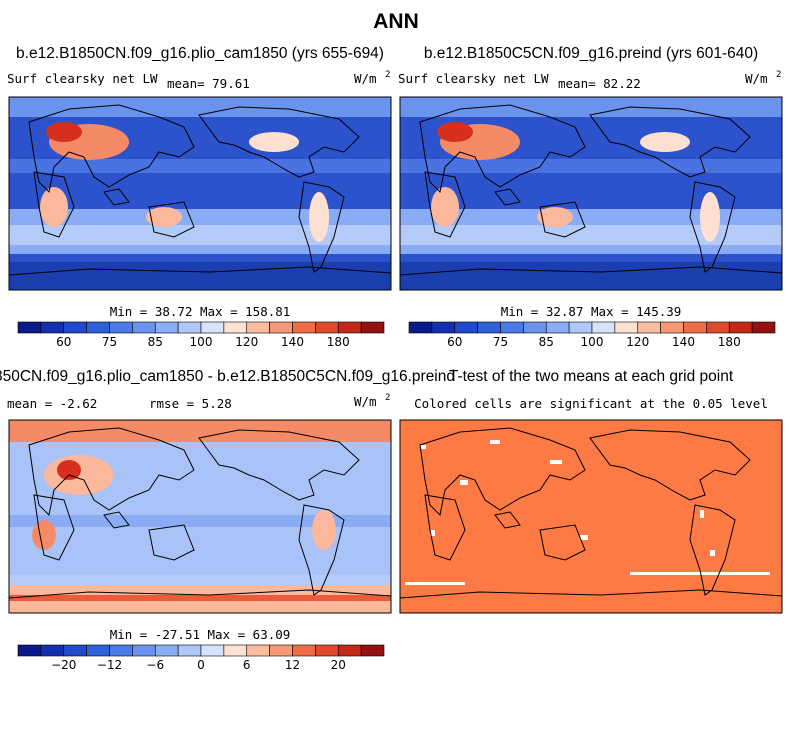  What do you see at coordinates (52, 403) in the screenshot?
I see `mean-value: mean = -2.62` at bounding box center [52, 403].